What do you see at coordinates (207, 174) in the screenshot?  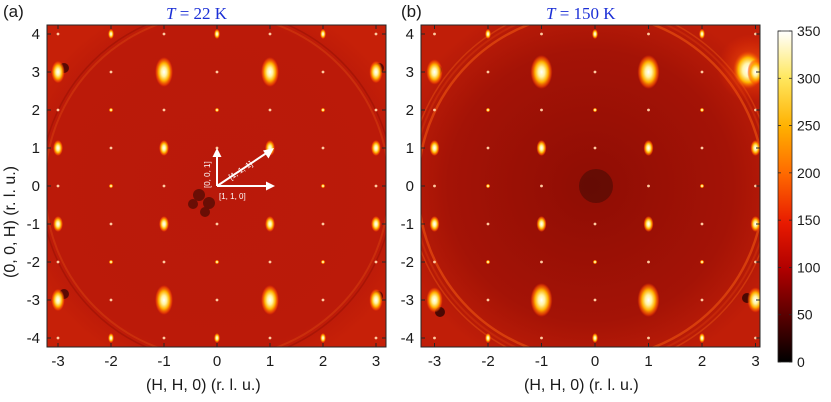 I see `inset-label-001: [0, 0, 1]` at bounding box center [207, 174].